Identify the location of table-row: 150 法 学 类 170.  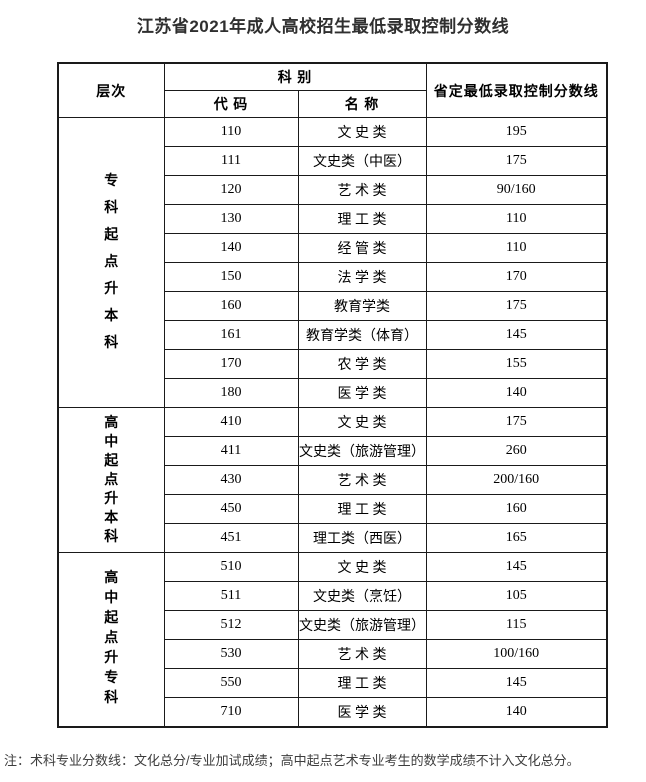
(333, 277).